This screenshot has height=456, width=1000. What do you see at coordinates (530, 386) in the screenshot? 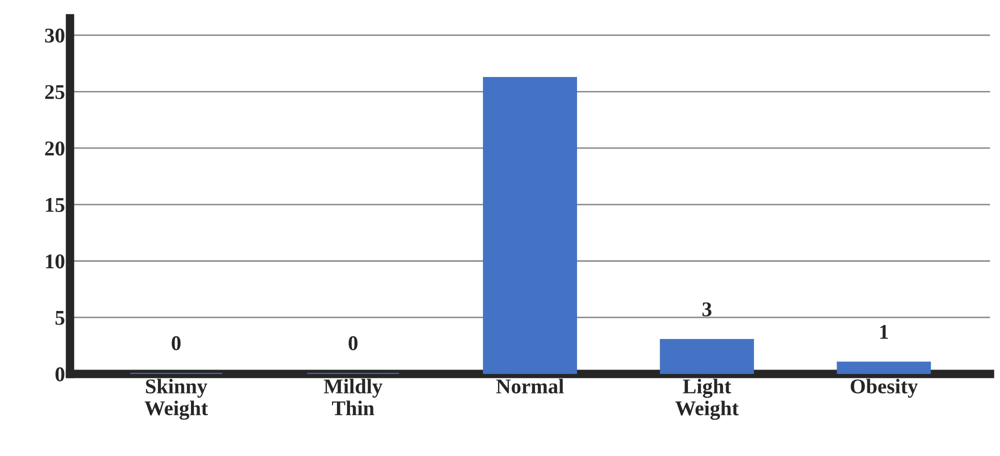
I see `x-tick-label: Normal` at bounding box center [530, 386].